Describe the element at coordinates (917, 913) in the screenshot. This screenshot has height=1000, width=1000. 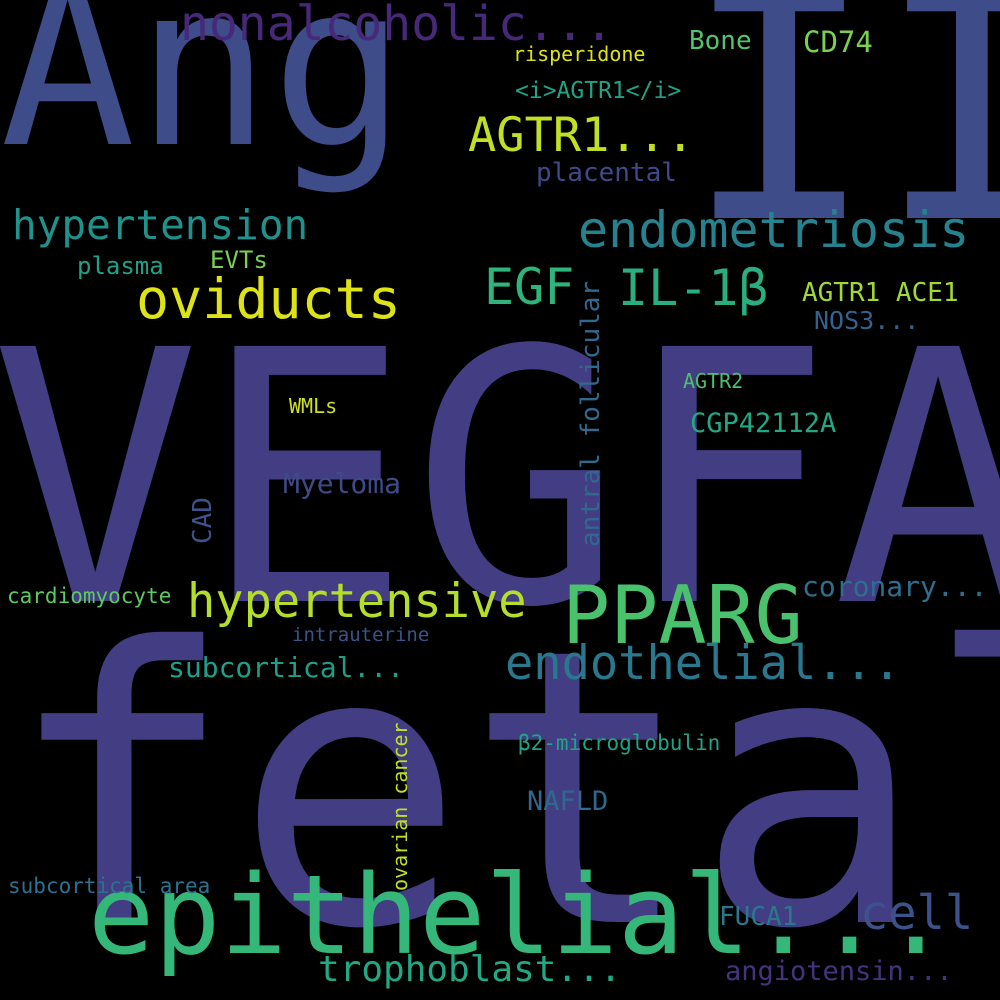
I see `word-cell: cell` at that location.